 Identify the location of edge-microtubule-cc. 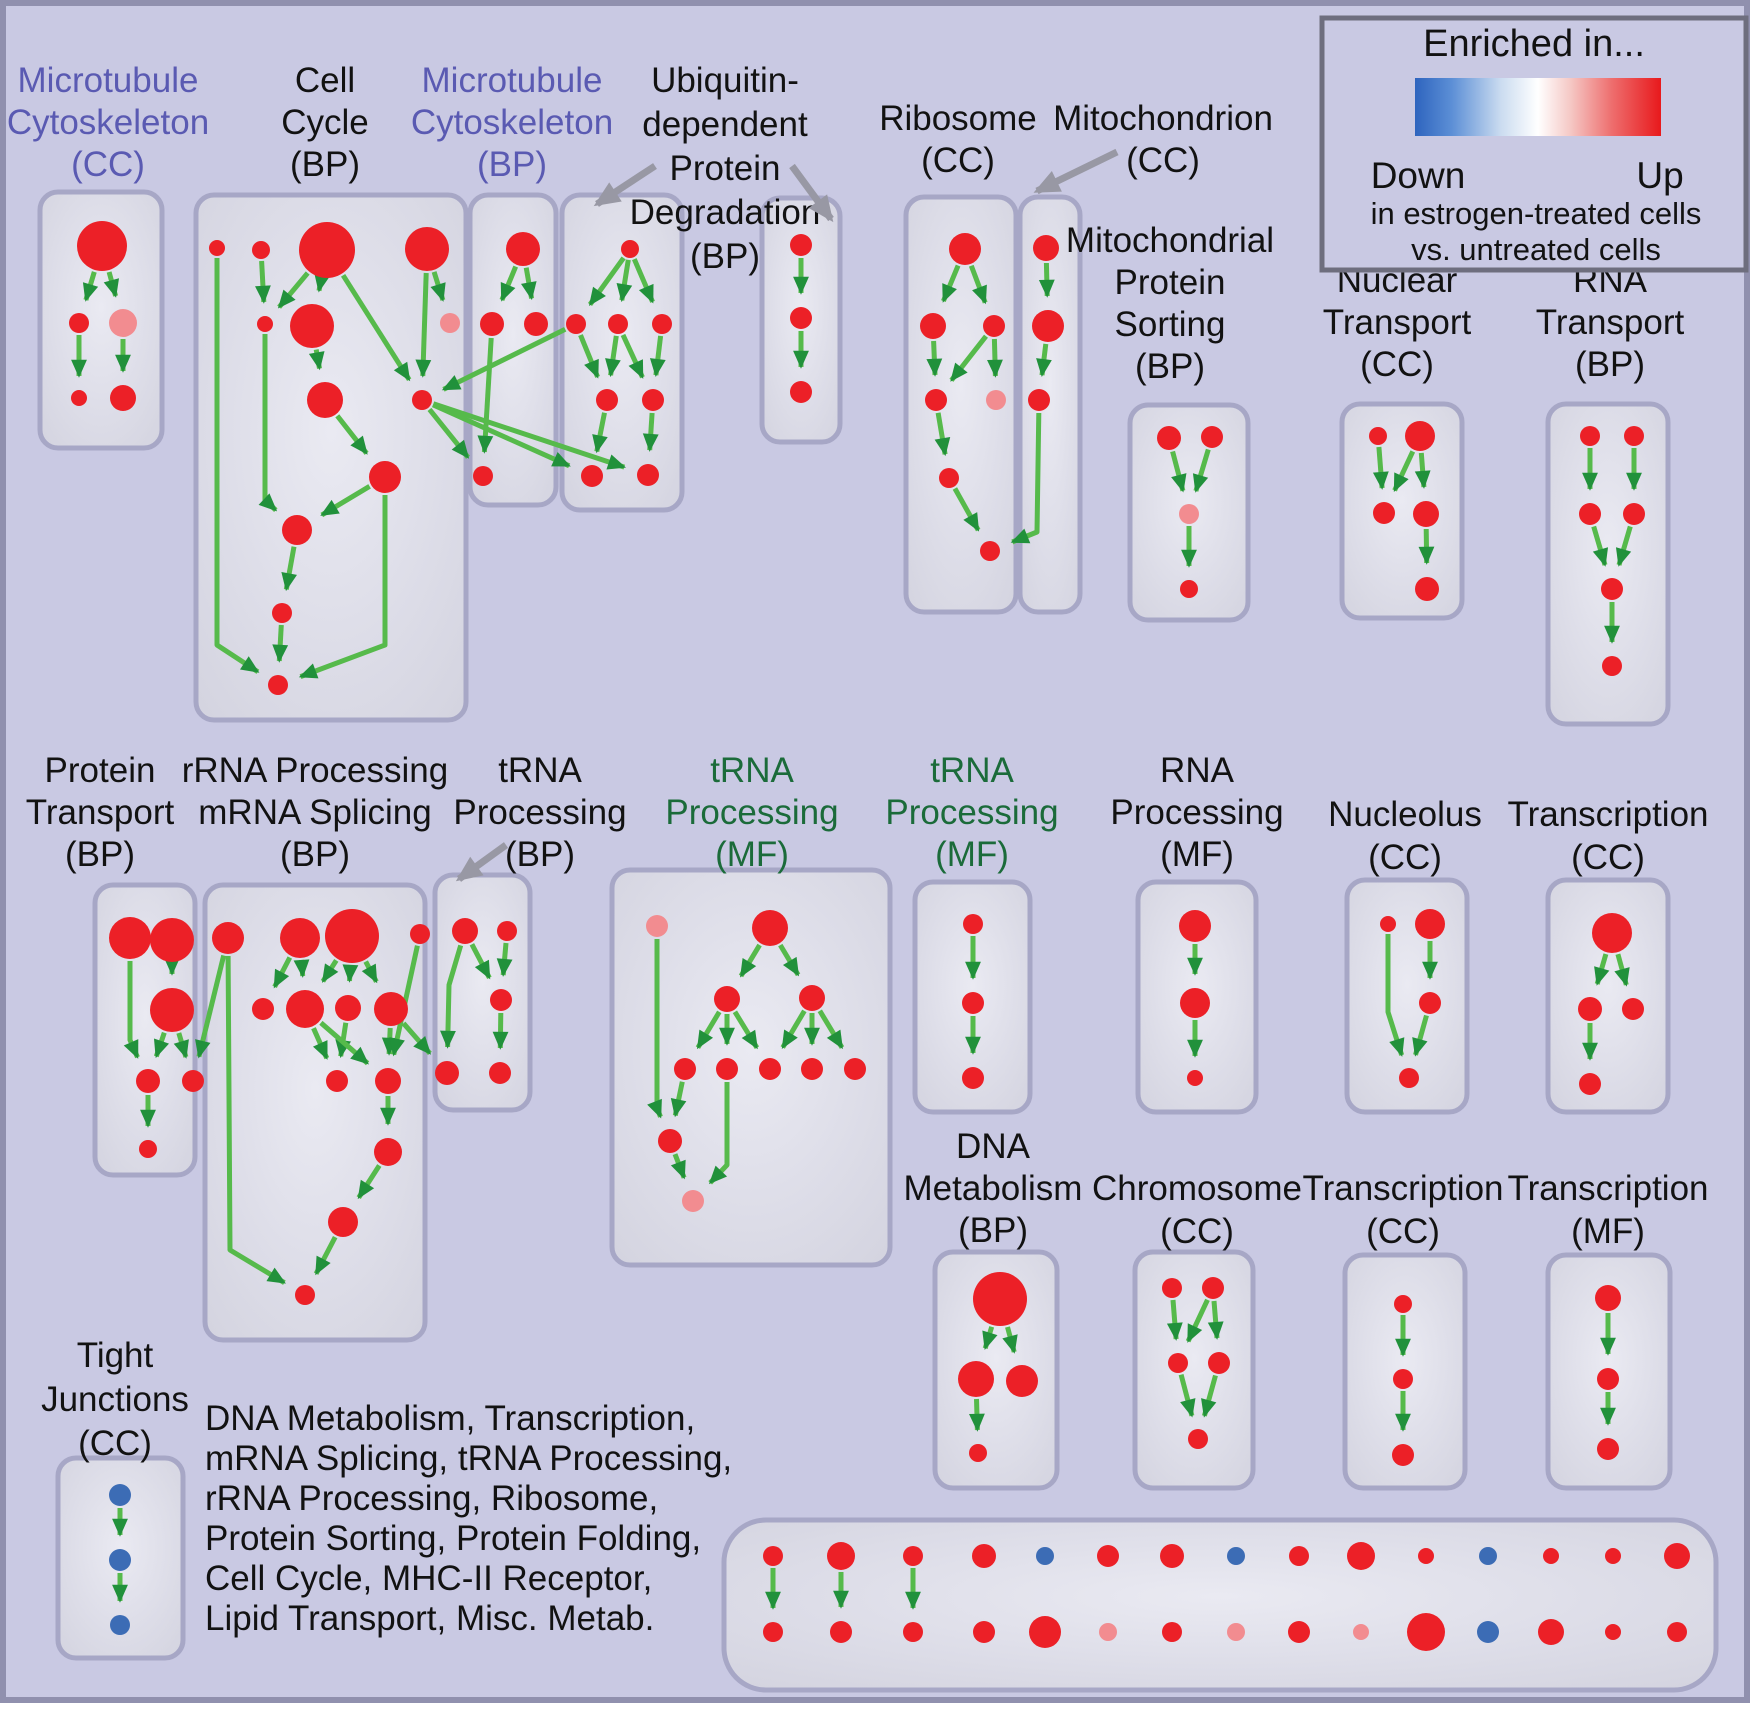
(111, 284).